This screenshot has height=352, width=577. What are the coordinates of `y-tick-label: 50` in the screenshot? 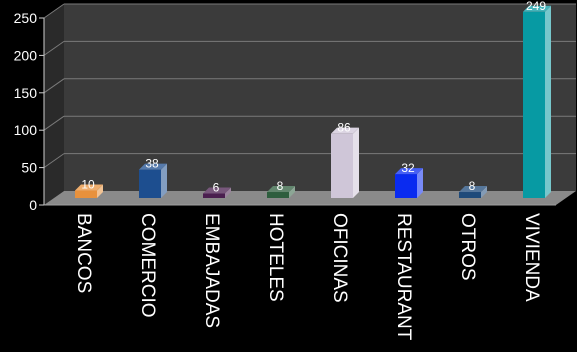 It's located at (29, 168).